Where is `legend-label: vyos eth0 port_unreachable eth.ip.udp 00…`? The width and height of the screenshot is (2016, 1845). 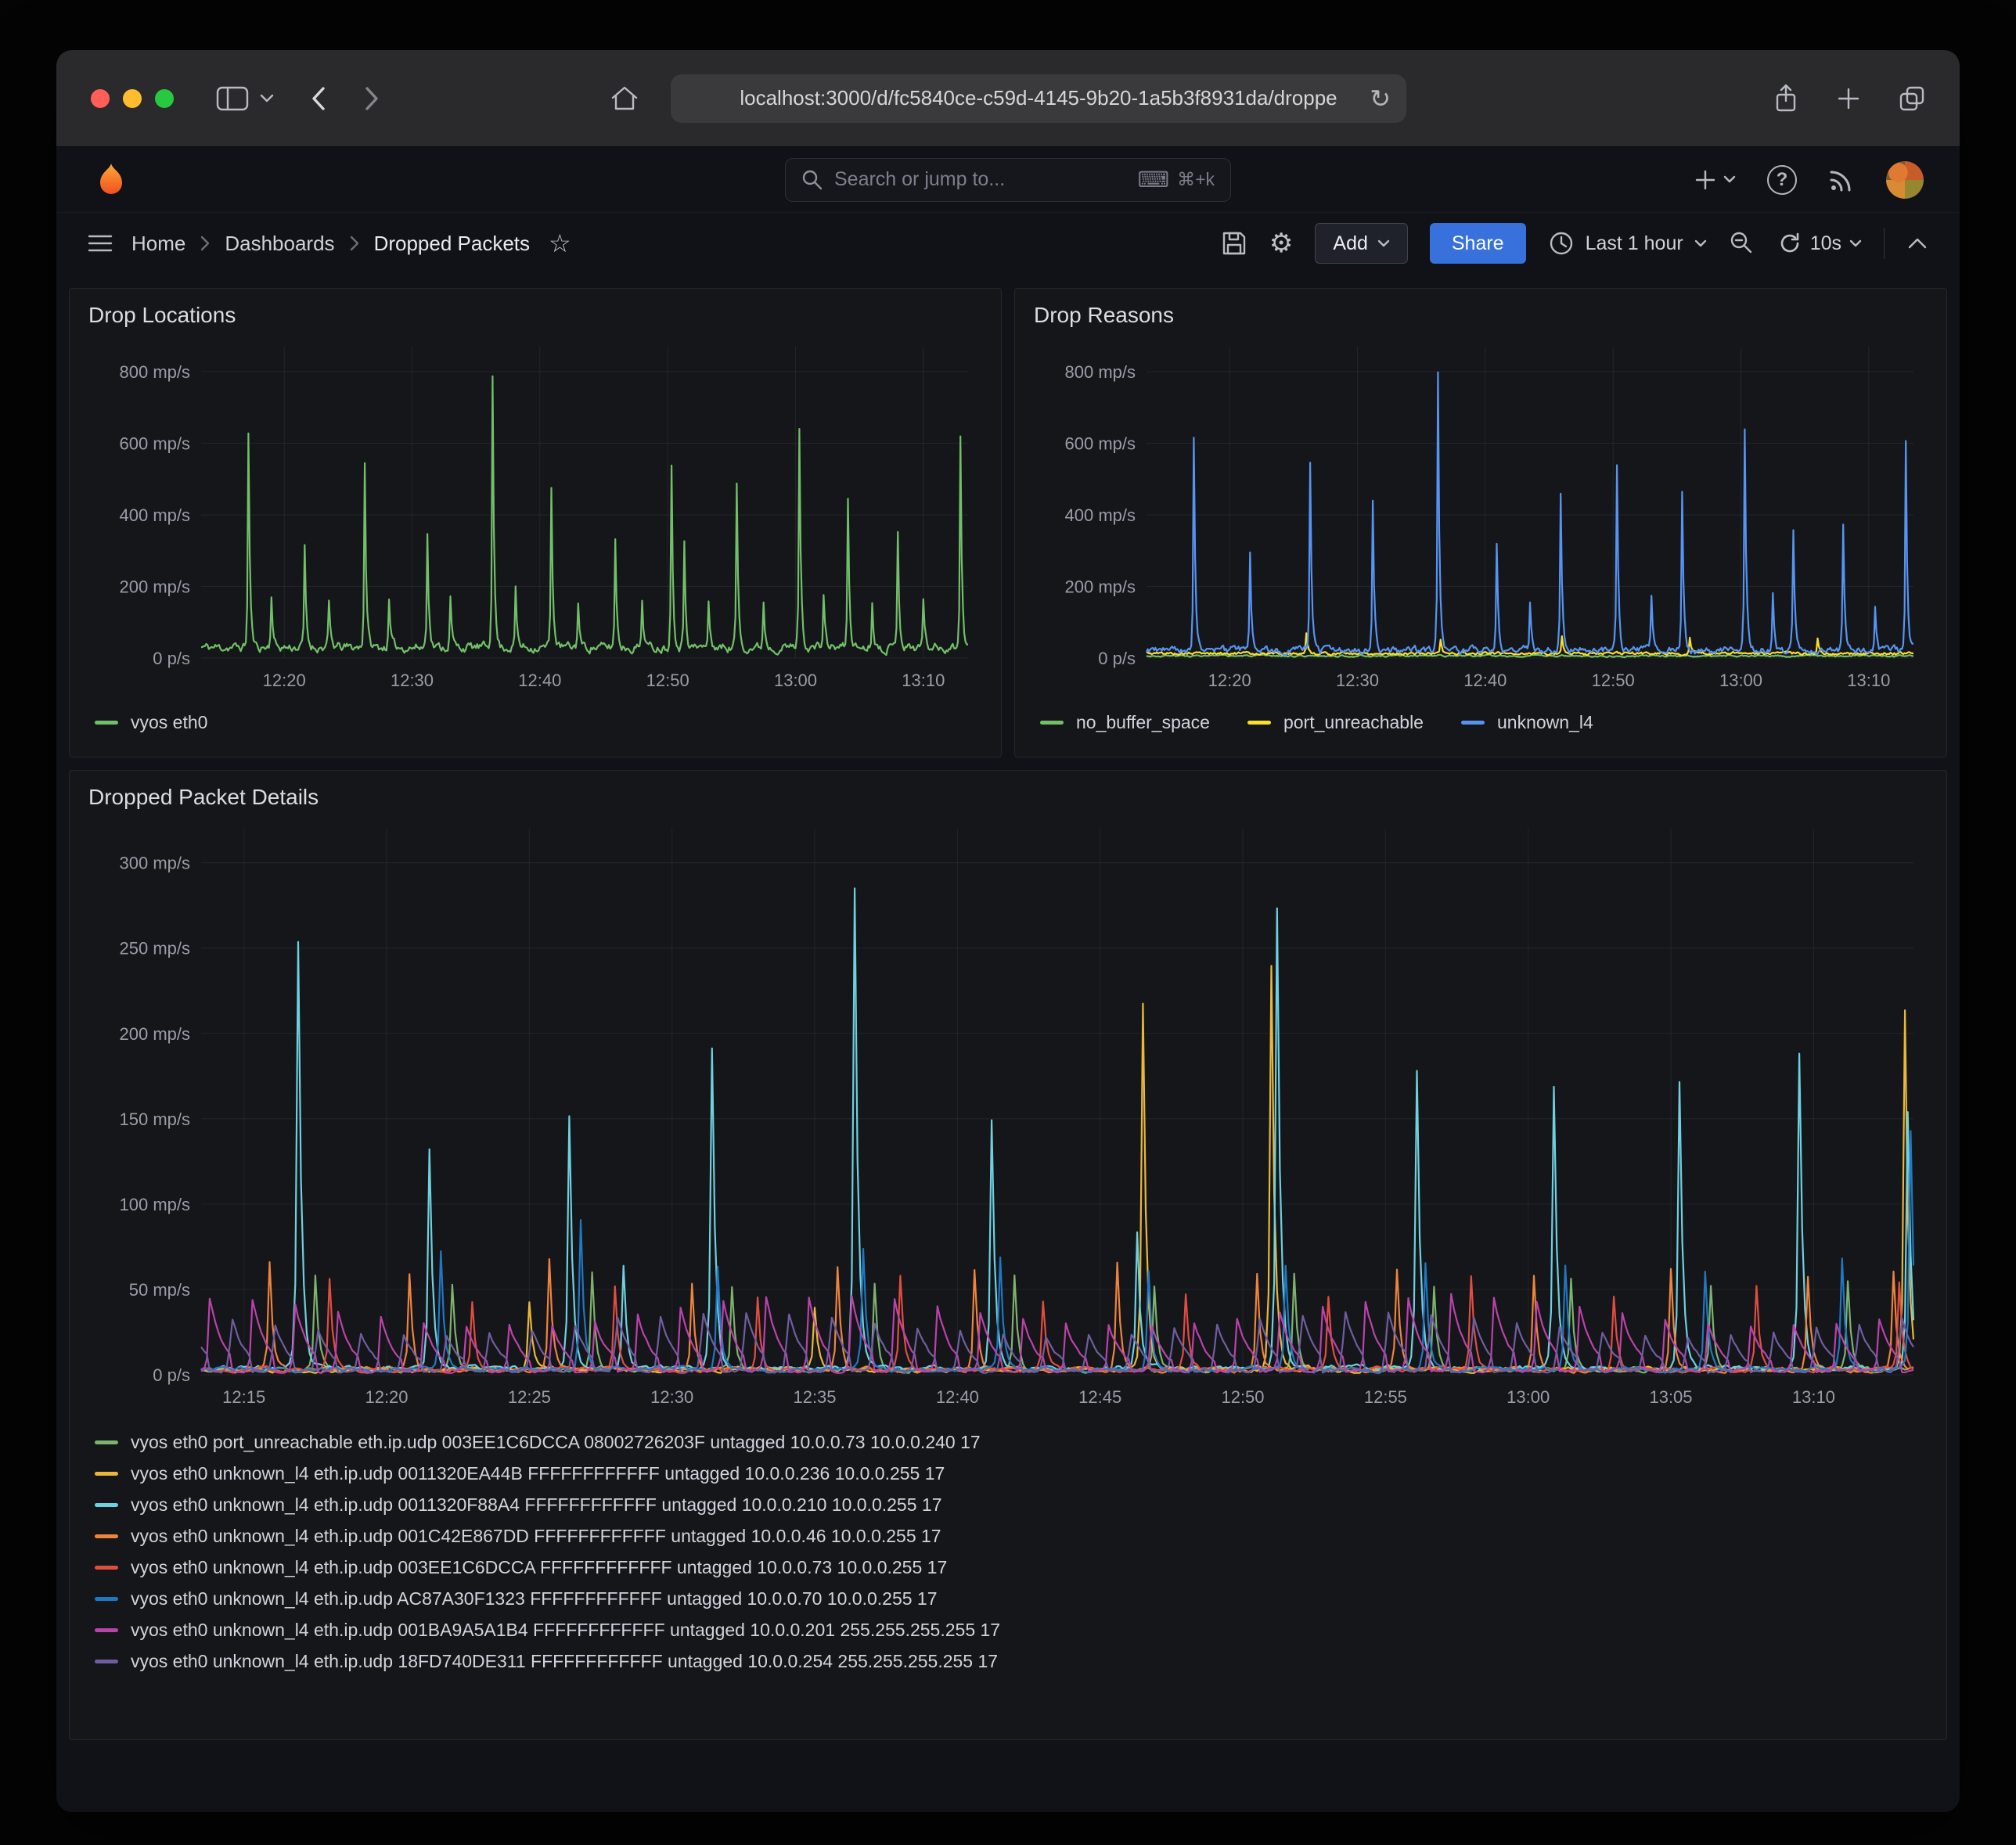 legend-label: vyos eth0 port_unreachable eth.ip.udp 00… is located at coordinates (556, 1441).